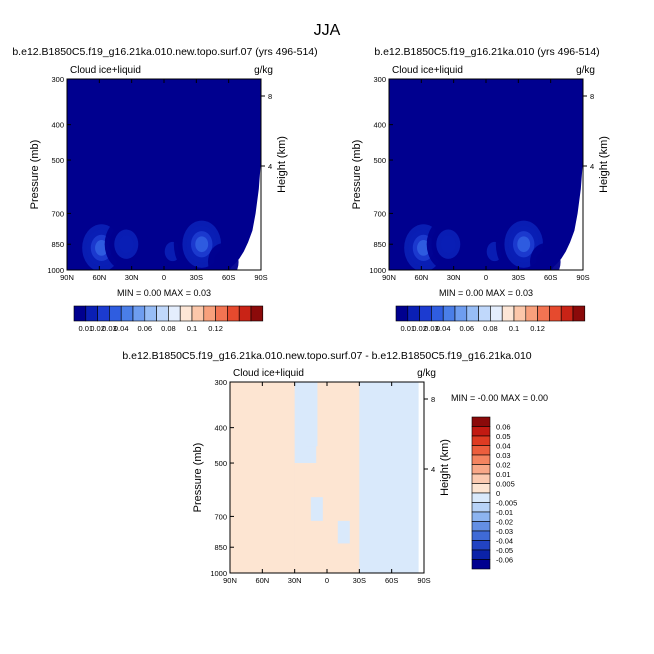  Describe the element at coordinates (327, 30) in the screenshot. I see `page-title: JJA` at that location.